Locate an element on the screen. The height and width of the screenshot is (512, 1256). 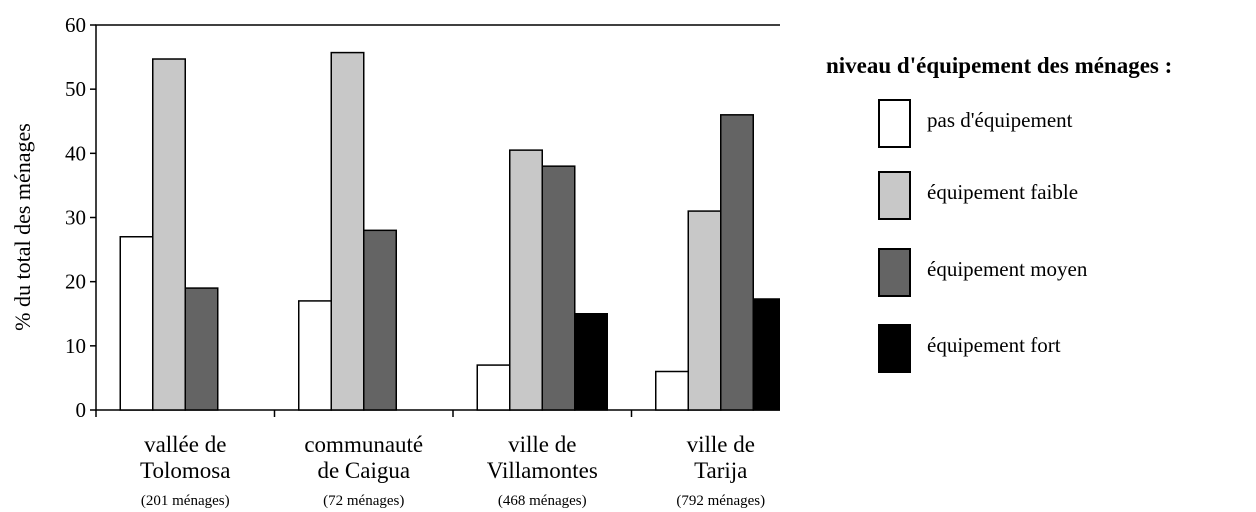
x-tick-label: vallée de is located at coordinates (185, 444).